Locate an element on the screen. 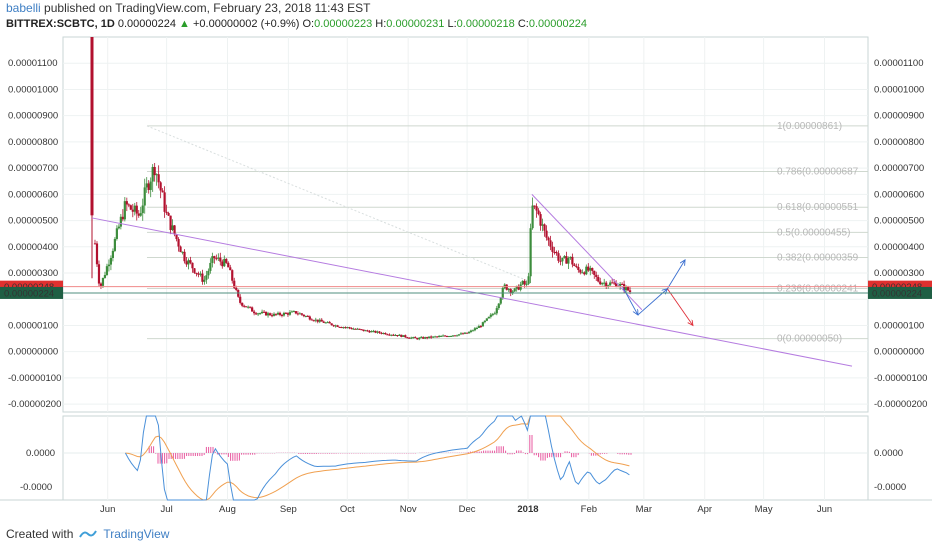 The height and width of the screenshot is (550, 932). fib-level-label: 0(0.00000050) is located at coordinates (809, 339).